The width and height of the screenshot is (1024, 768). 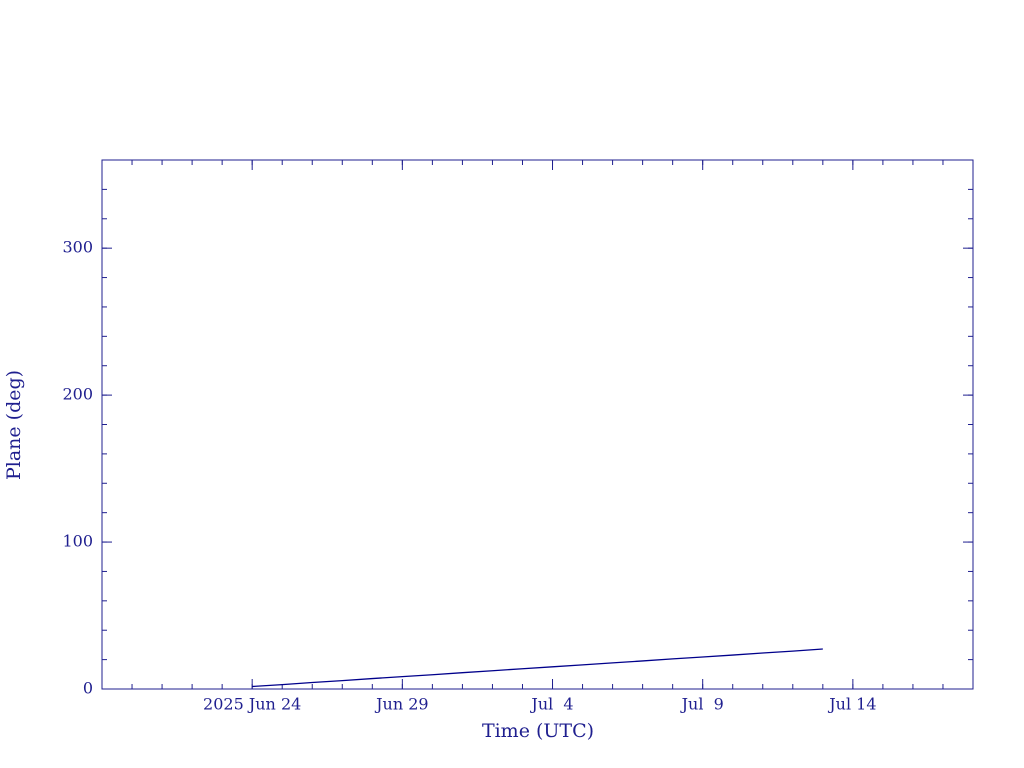 I want to click on y-tick-label: 200, so click(x=77, y=394).